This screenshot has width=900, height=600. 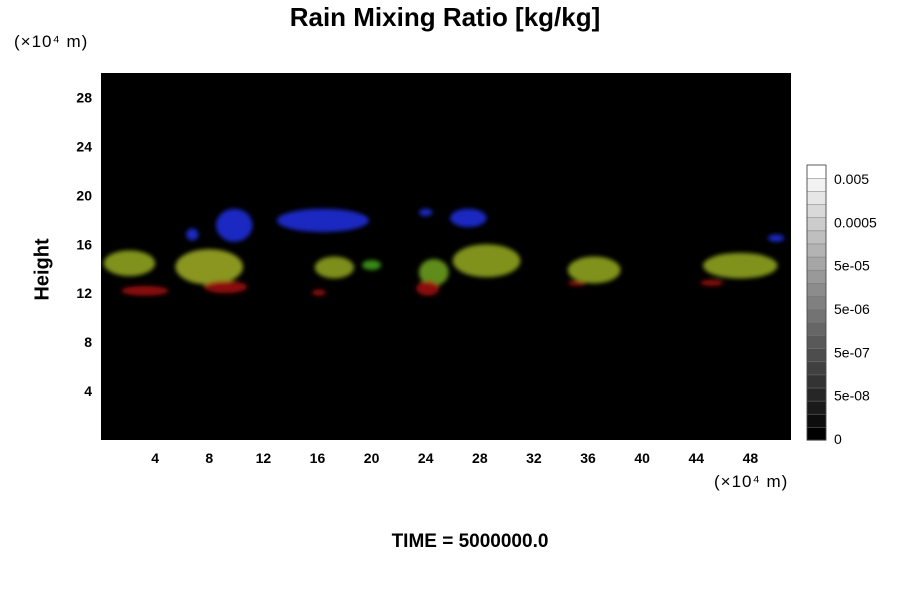 What do you see at coordinates (88, 391) in the screenshot?
I see `y-tick-label: 4` at bounding box center [88, 391].